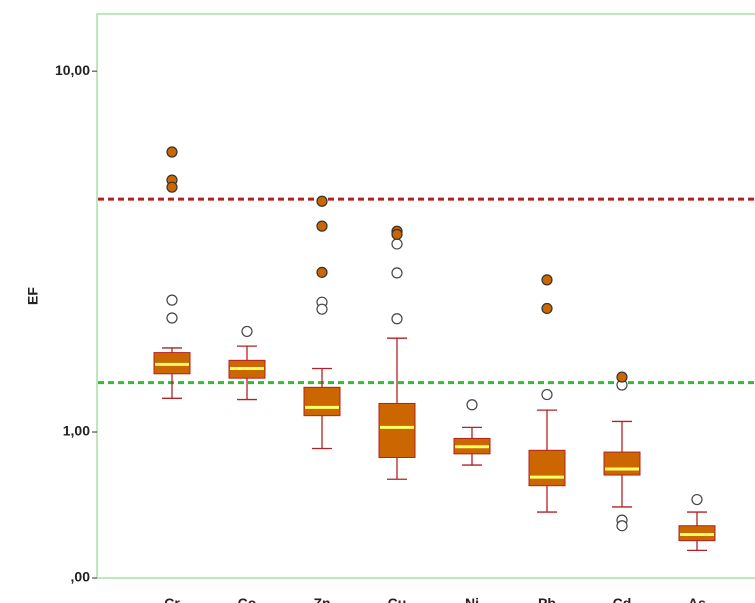  I want to click on x-tick-label: Cd, so click(622, 599).